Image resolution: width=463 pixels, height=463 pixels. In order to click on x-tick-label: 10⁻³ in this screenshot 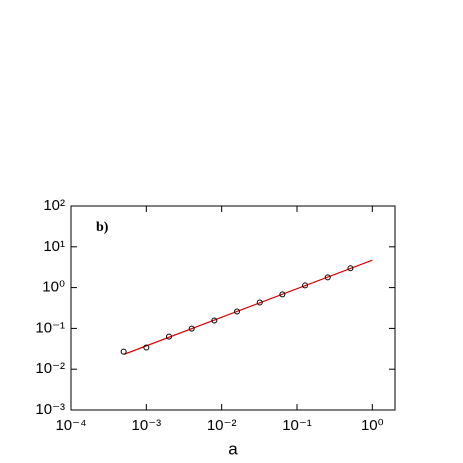, I will do `click(147, 425)`.